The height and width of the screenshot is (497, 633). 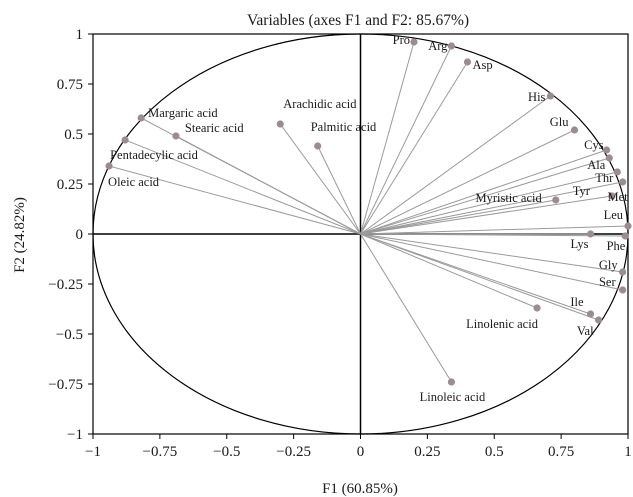 What do you see at coordinates (607, 150) in the screenshot?
I see `point-cys` at bounding box center [607, 150].